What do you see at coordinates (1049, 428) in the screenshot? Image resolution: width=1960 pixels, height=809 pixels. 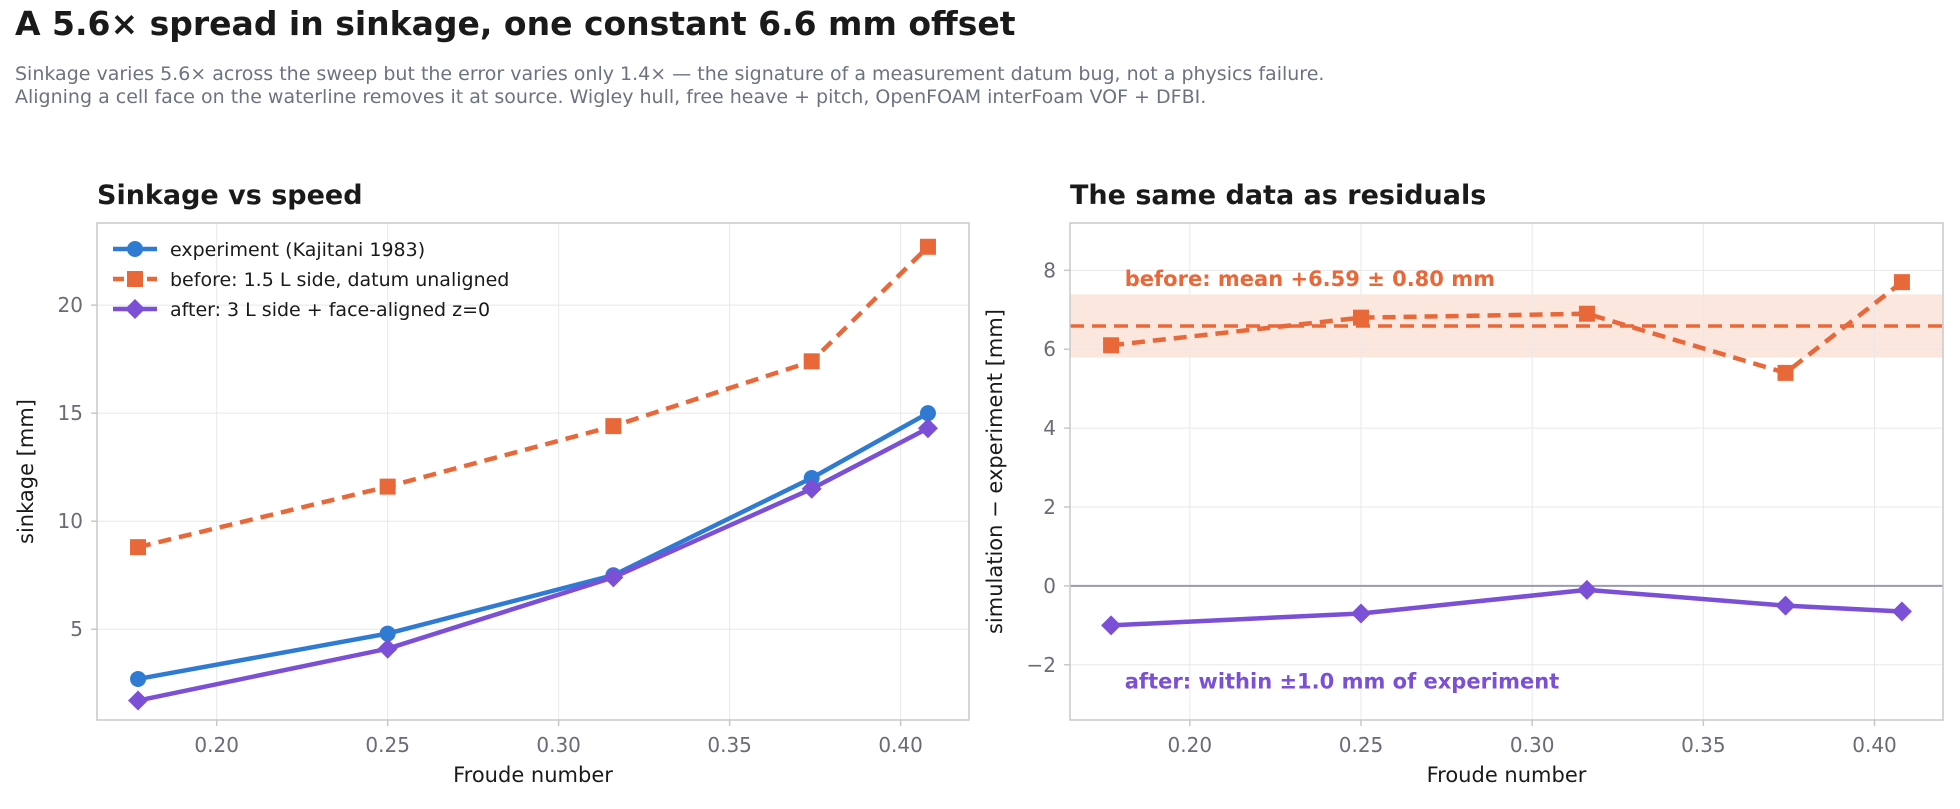 I see `y-tick-label: 4` at bounding box center [1049, 428].